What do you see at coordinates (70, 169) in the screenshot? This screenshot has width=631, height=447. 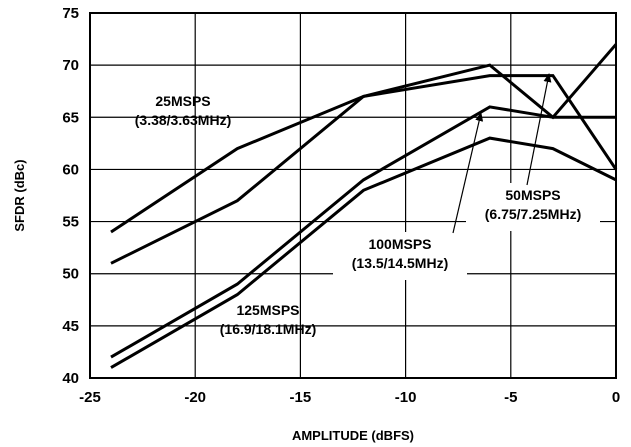 I see `y-tick-label: 60` at bounding box center [70, 169].